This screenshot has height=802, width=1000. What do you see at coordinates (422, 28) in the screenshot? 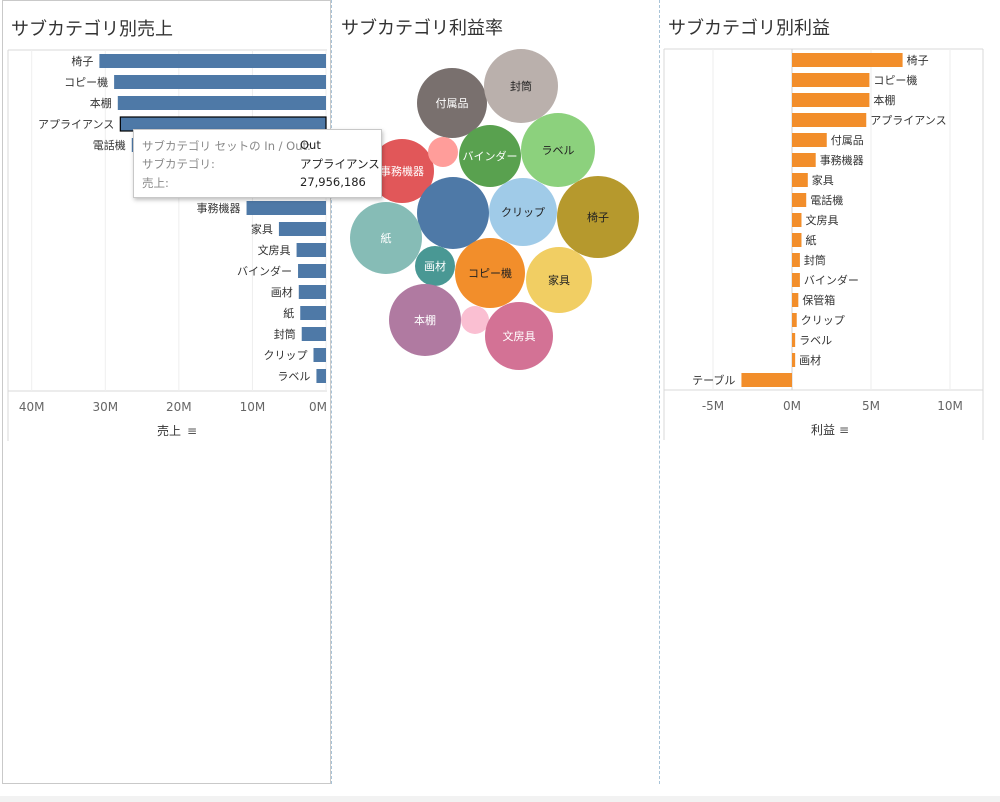
I see `bubble-panel-title: サブカテゴリ利益率` at bounding box center [422, 28].